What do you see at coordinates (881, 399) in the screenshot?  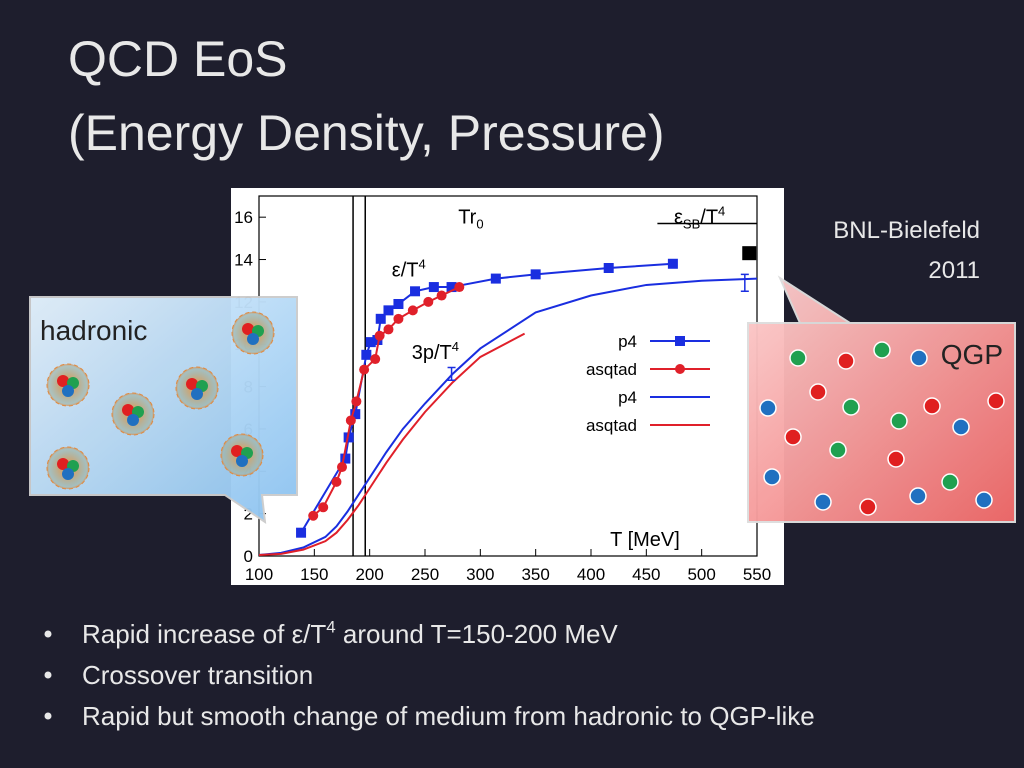 I see `qgp-callout` at bounding box center [881, 399].